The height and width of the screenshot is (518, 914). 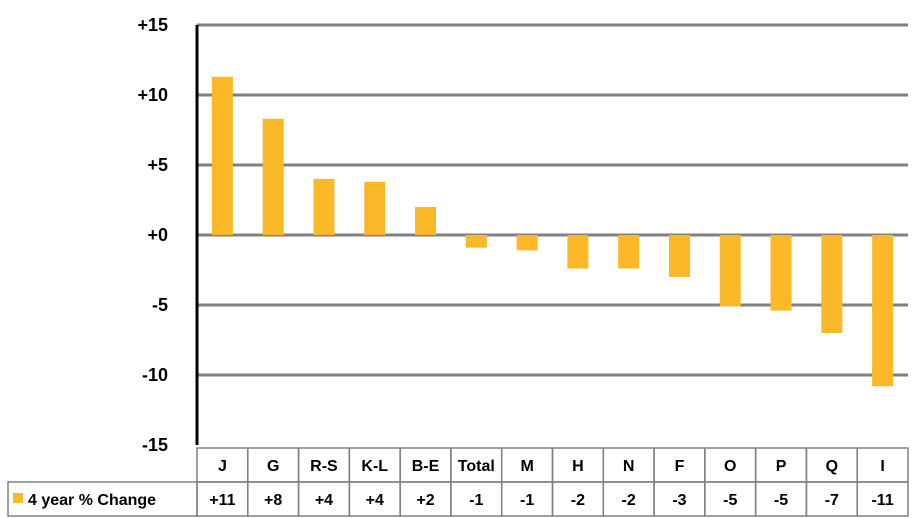 I want to click on category-label: Q, so click(x=832, y=466).